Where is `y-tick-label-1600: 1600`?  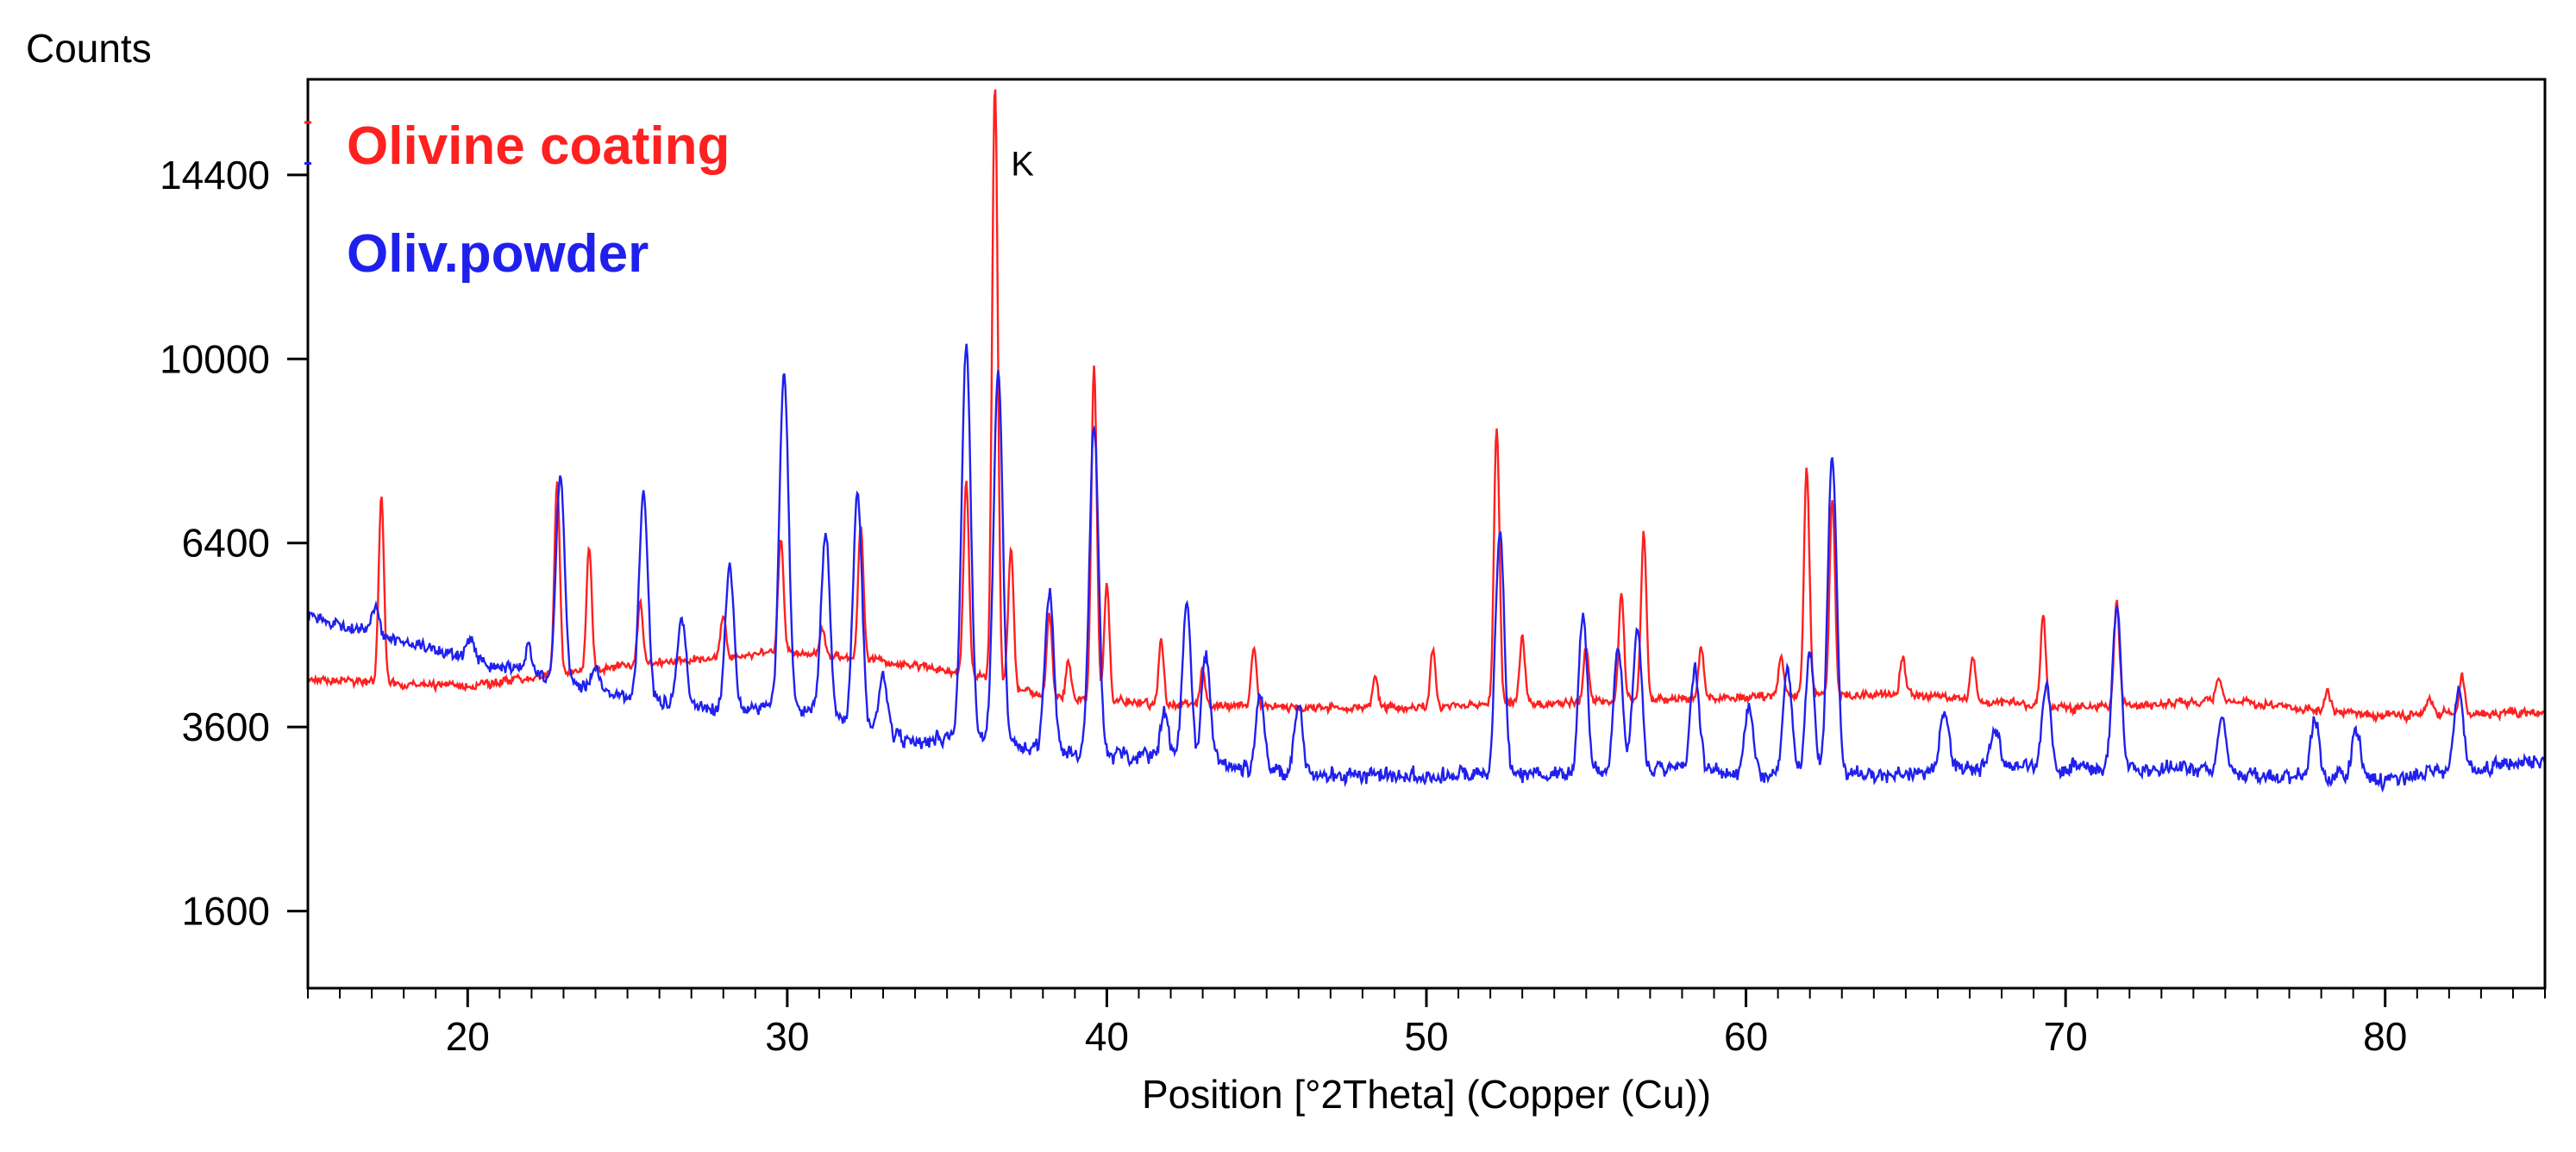 y-tick-label-1600: 1600 is located at coordinates (226, 912).